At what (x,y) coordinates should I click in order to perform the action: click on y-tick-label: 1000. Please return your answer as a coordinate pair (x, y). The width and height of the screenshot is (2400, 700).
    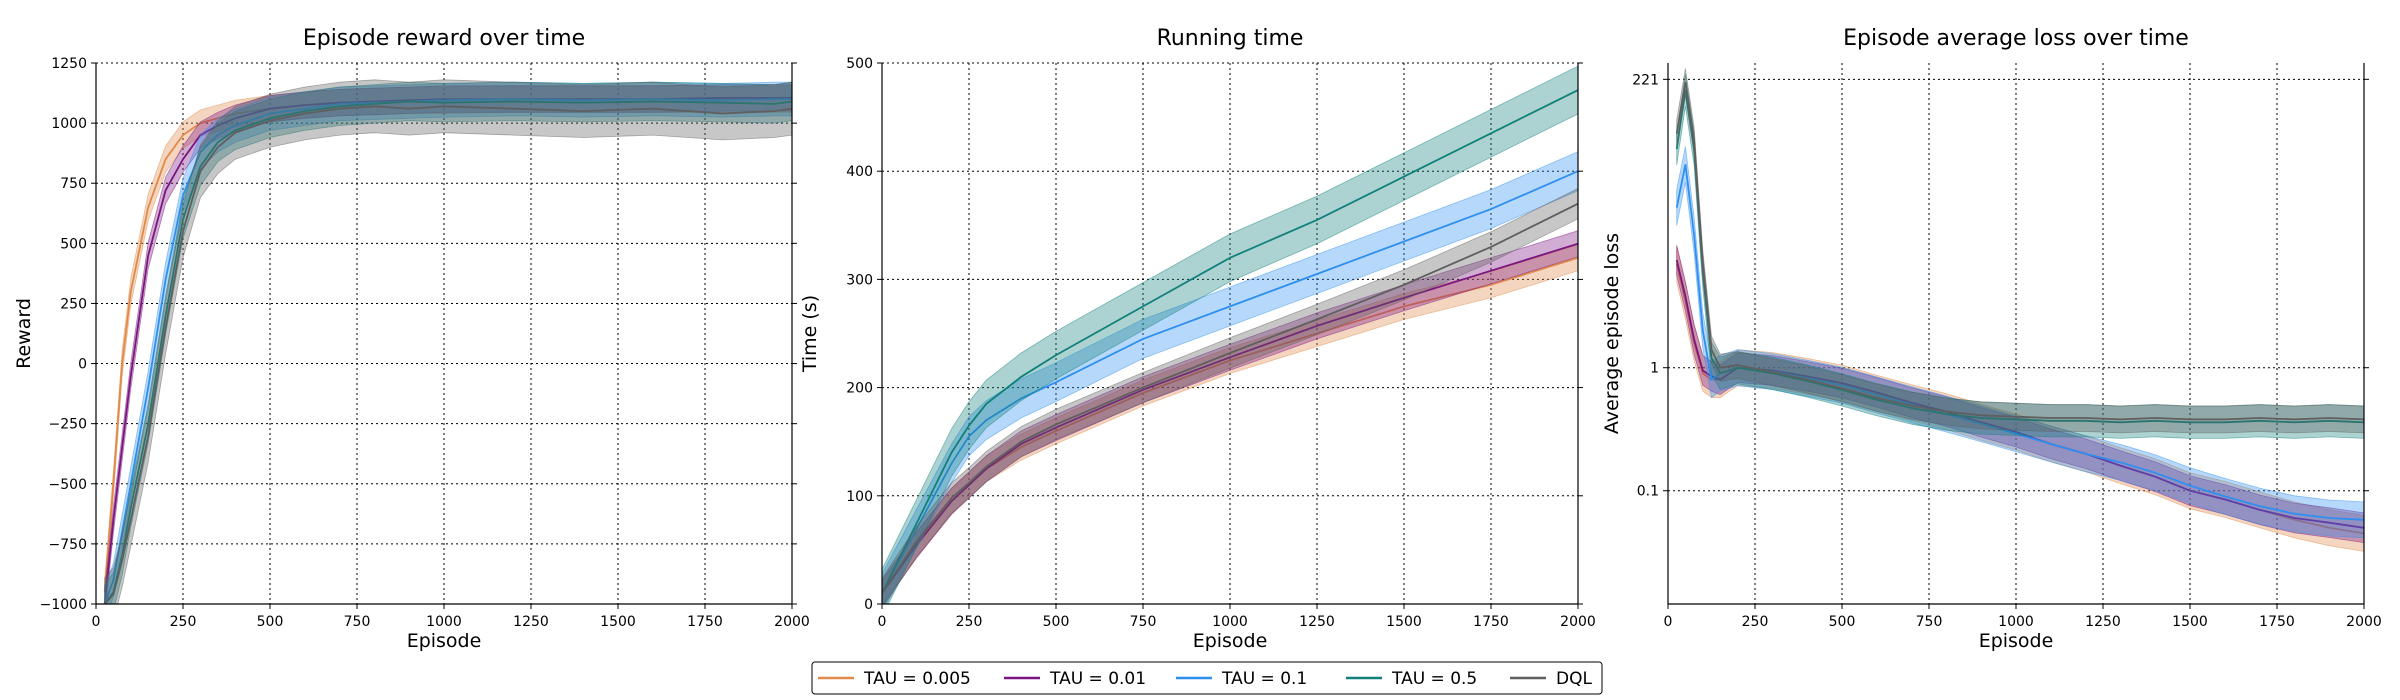
    Looking at the image, I should click on (69, 124).